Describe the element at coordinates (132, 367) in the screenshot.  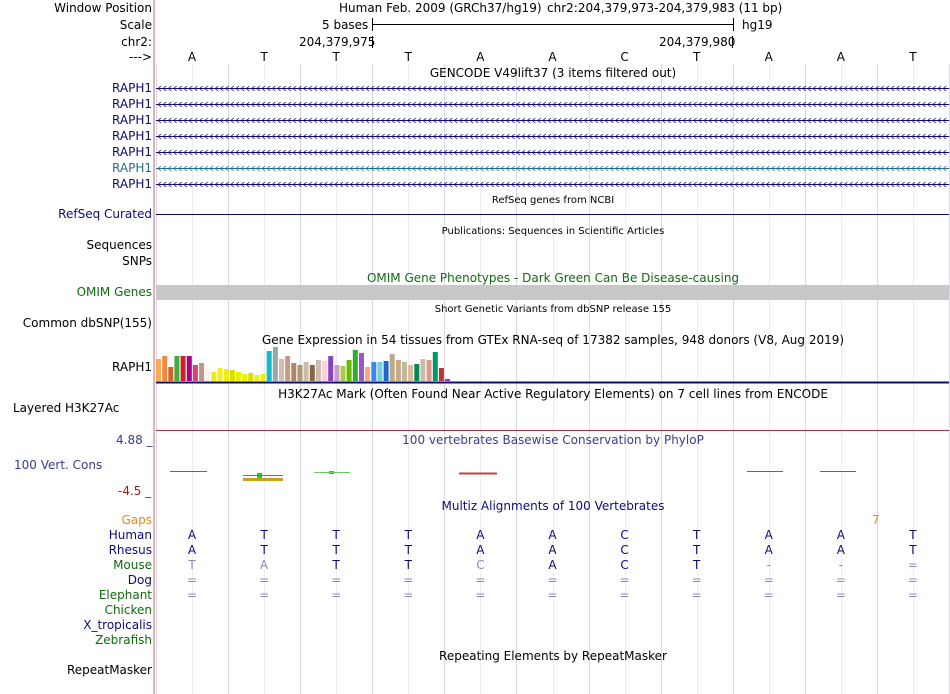
I see `gtex-track-label: RAPH1` at that location.